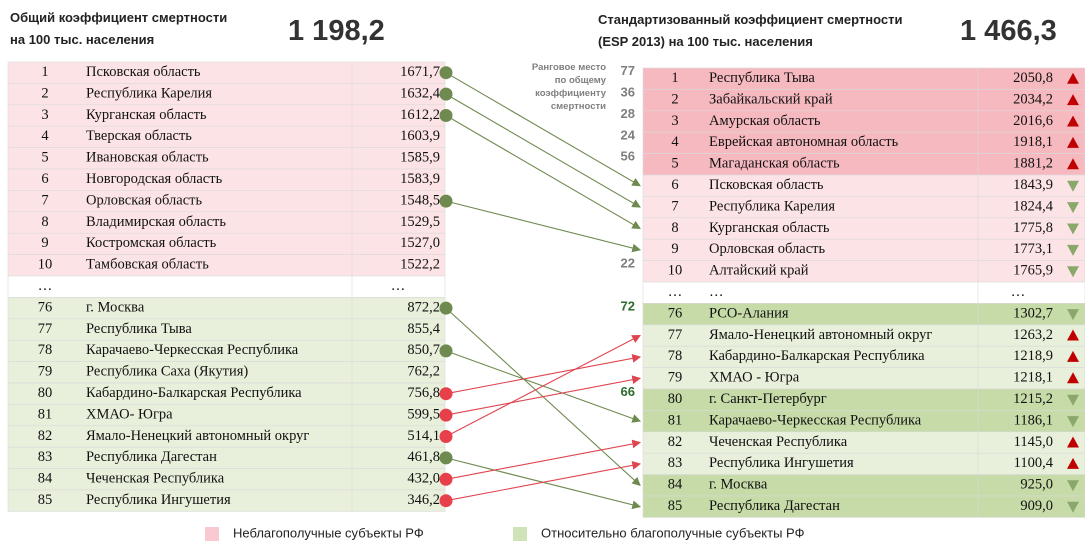  Describe the element at coordinates (673, 532) in the screenshot. I see `legend-label: Относительно благополучные субъекты РФ` at that location.